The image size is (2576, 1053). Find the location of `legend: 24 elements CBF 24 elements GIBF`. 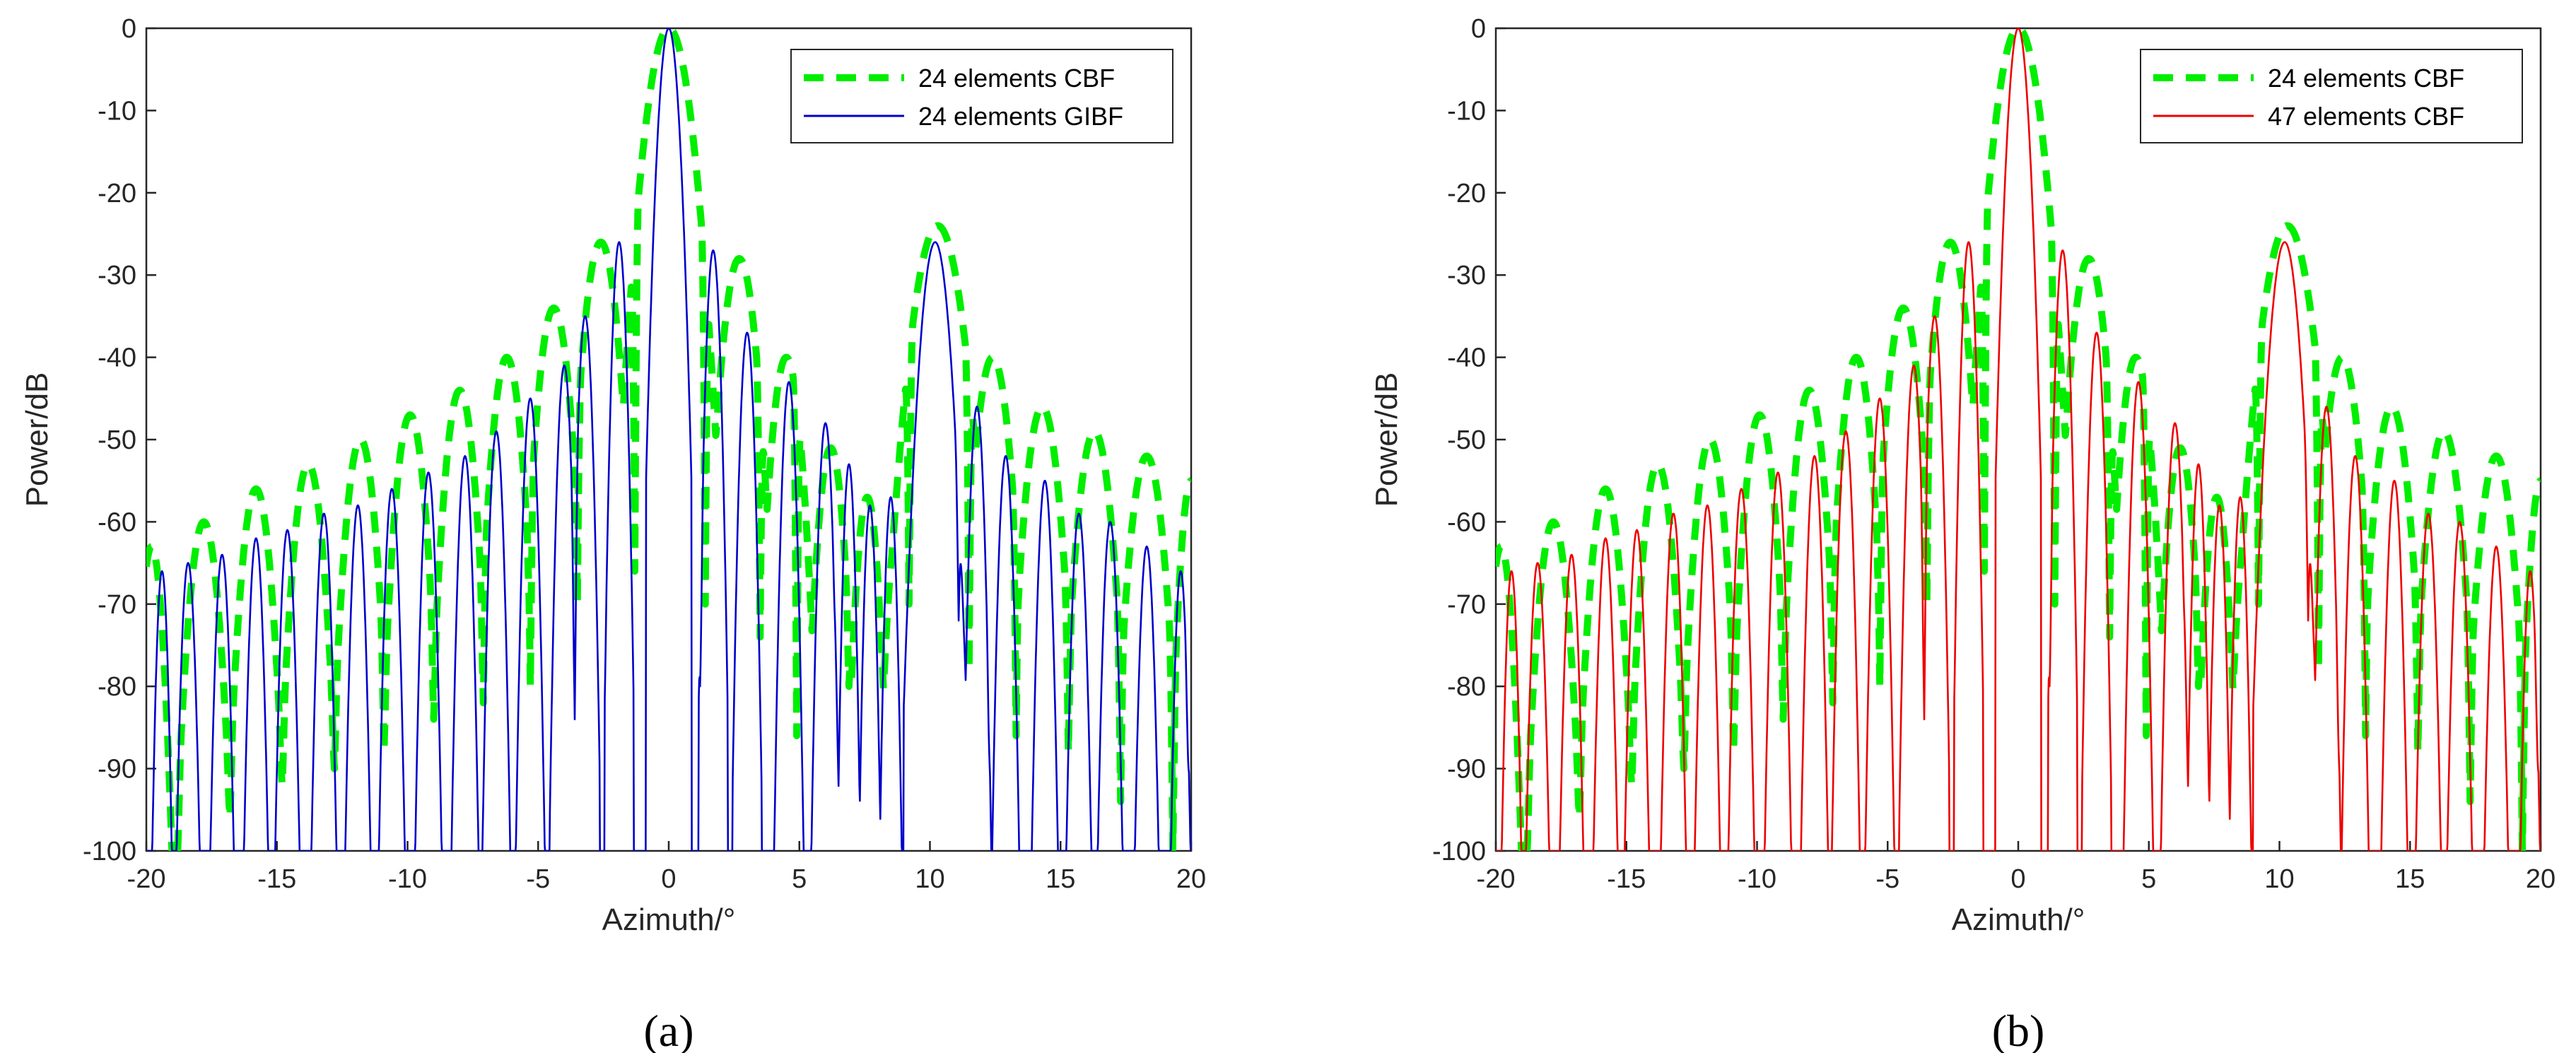

legend: 24 elements CBF 24 elements GIBF is located at coordinates (981, 96).